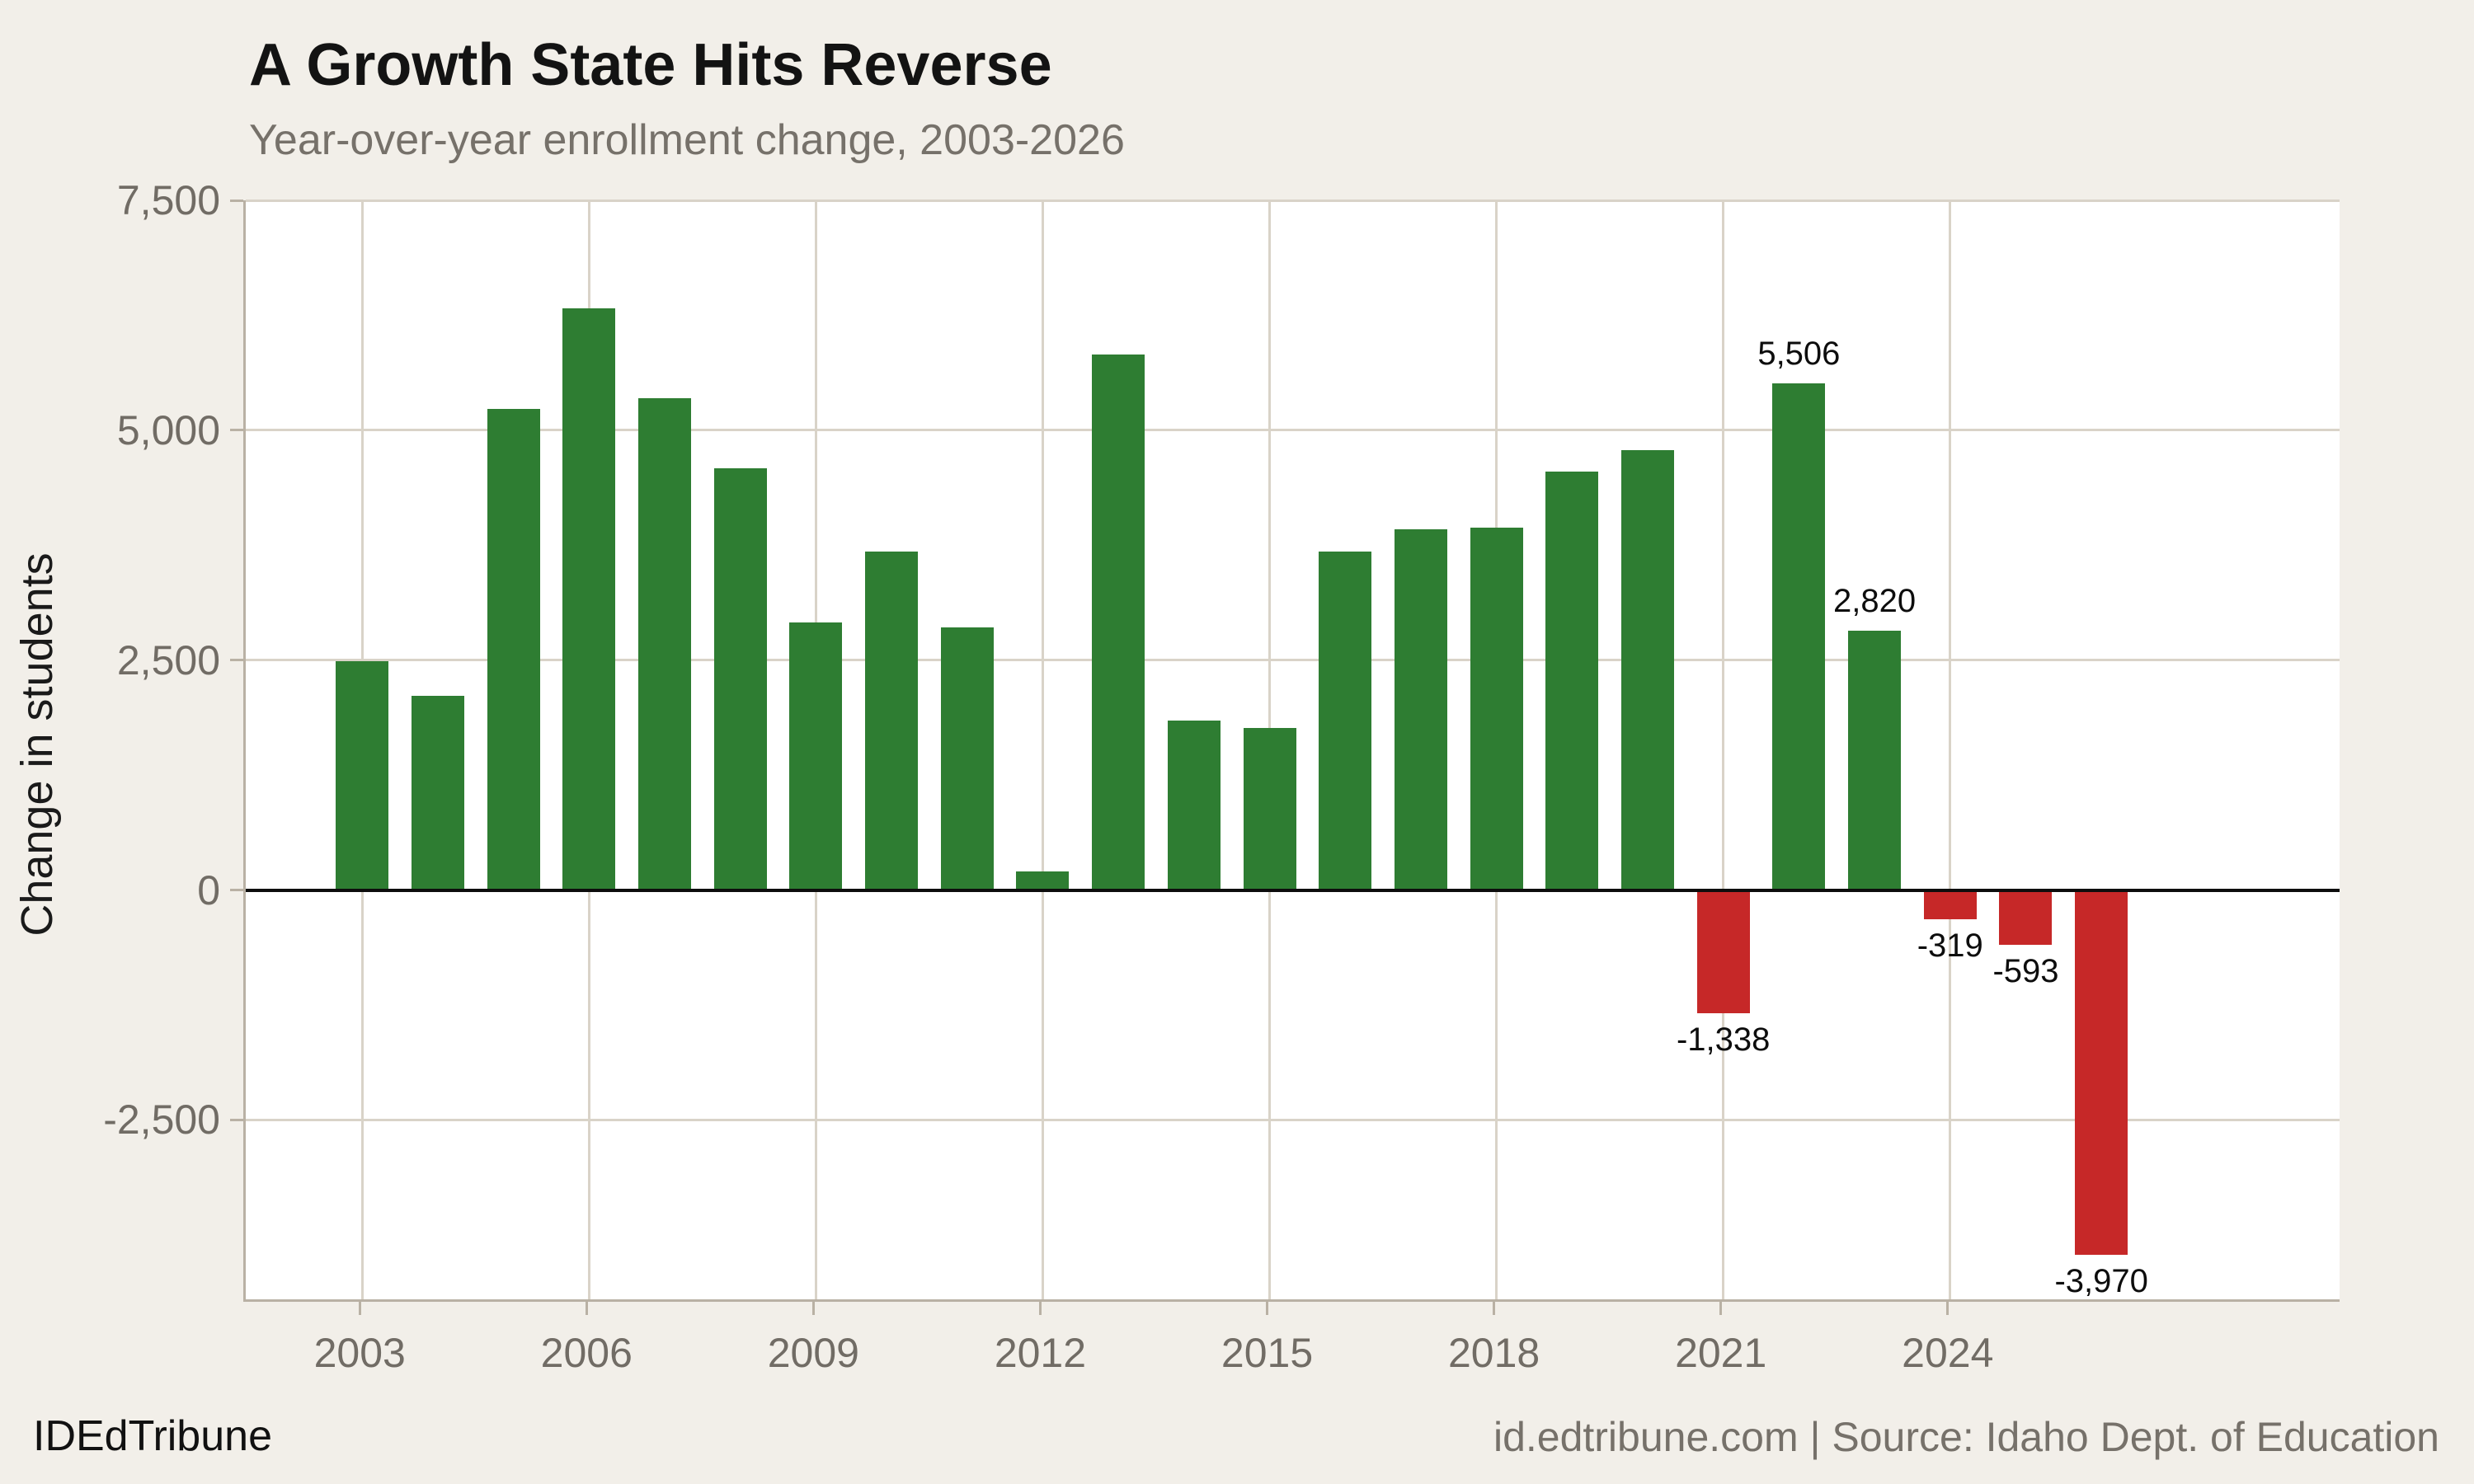  Describe the element at coordinates (2101, 1073) in the screenshot. I see `bar-2026` at that location.